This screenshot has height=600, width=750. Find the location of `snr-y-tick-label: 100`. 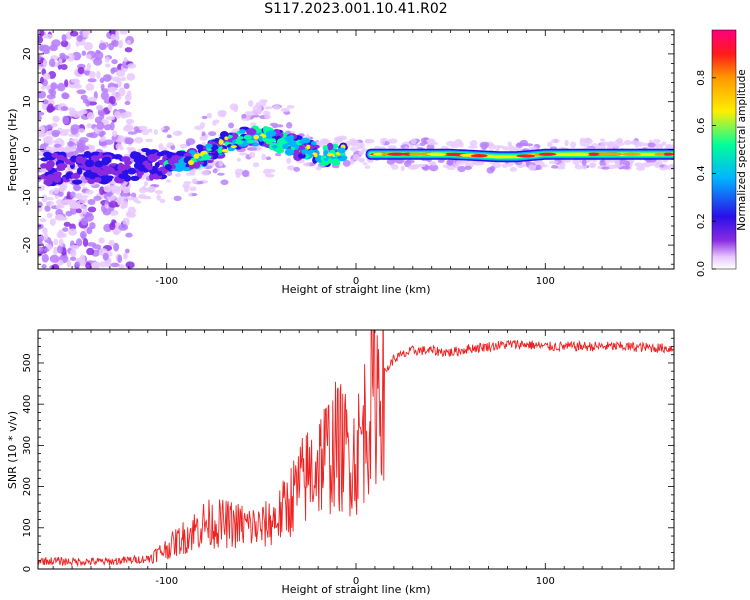

snr-y-tick-label: 100 is located at coordinates (27, 527).